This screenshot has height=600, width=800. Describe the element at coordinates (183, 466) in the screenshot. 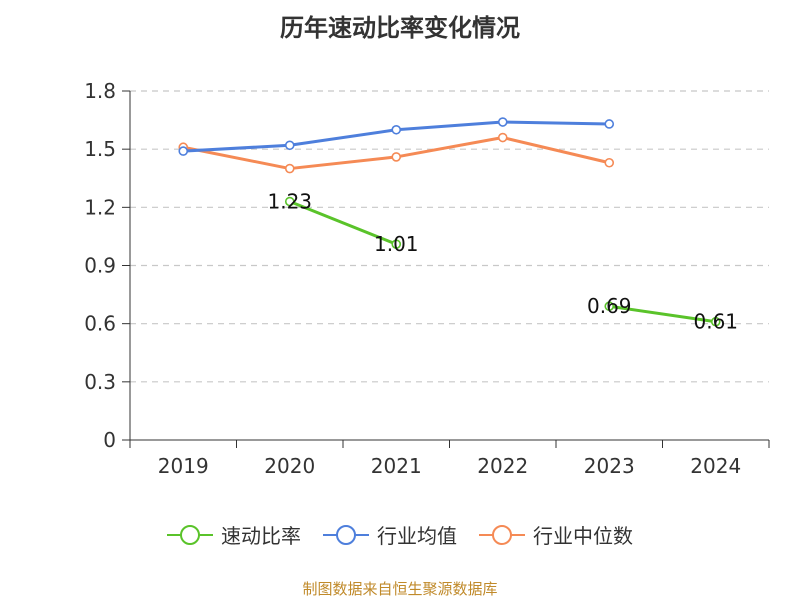

I see `x-tick-label: 2019` at that location.